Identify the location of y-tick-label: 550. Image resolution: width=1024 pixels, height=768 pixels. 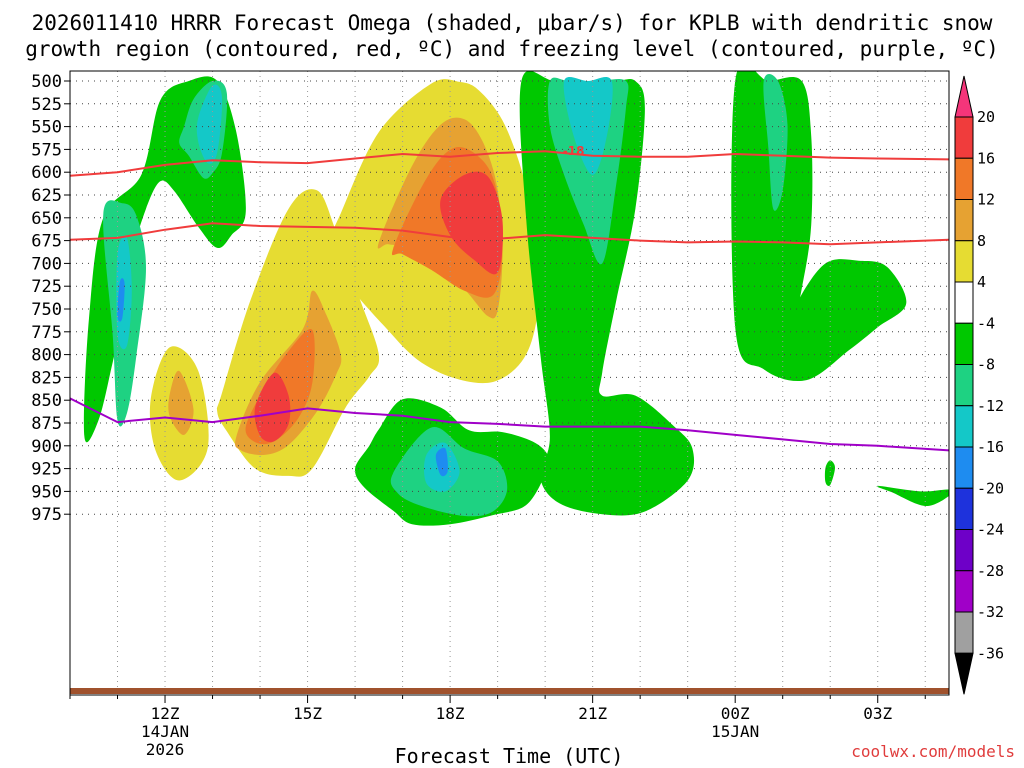
(46, 128).